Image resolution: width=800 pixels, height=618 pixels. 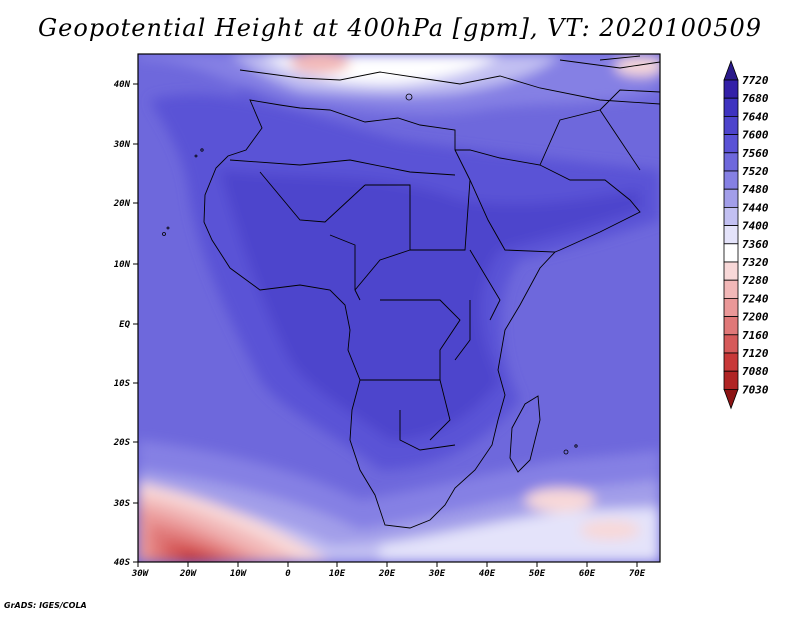 I want to click on lat-tick-label: 30S, so click(x=122, y=504).